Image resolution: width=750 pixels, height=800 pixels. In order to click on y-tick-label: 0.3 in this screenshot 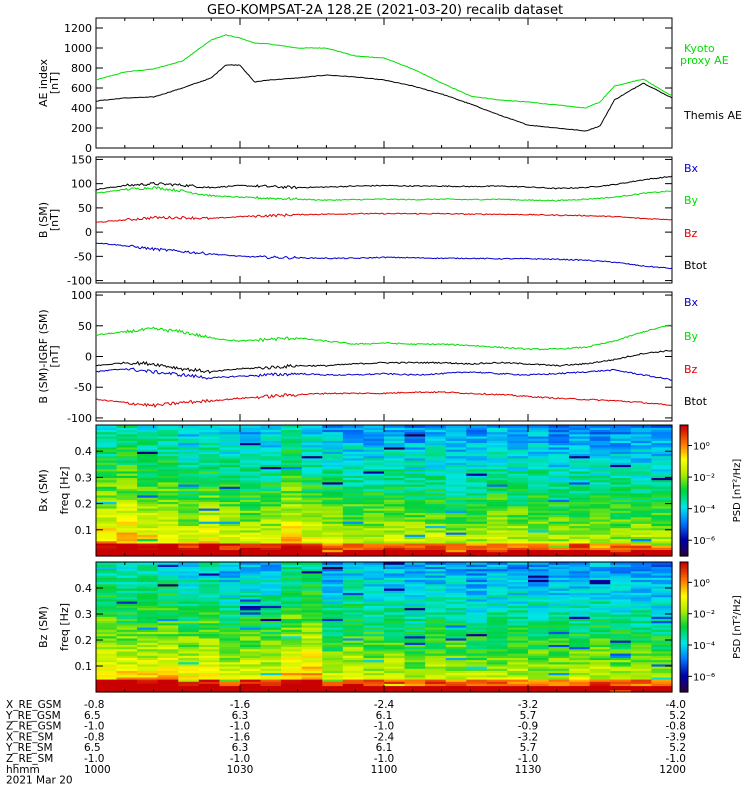, I will do `click(84, 614)`.